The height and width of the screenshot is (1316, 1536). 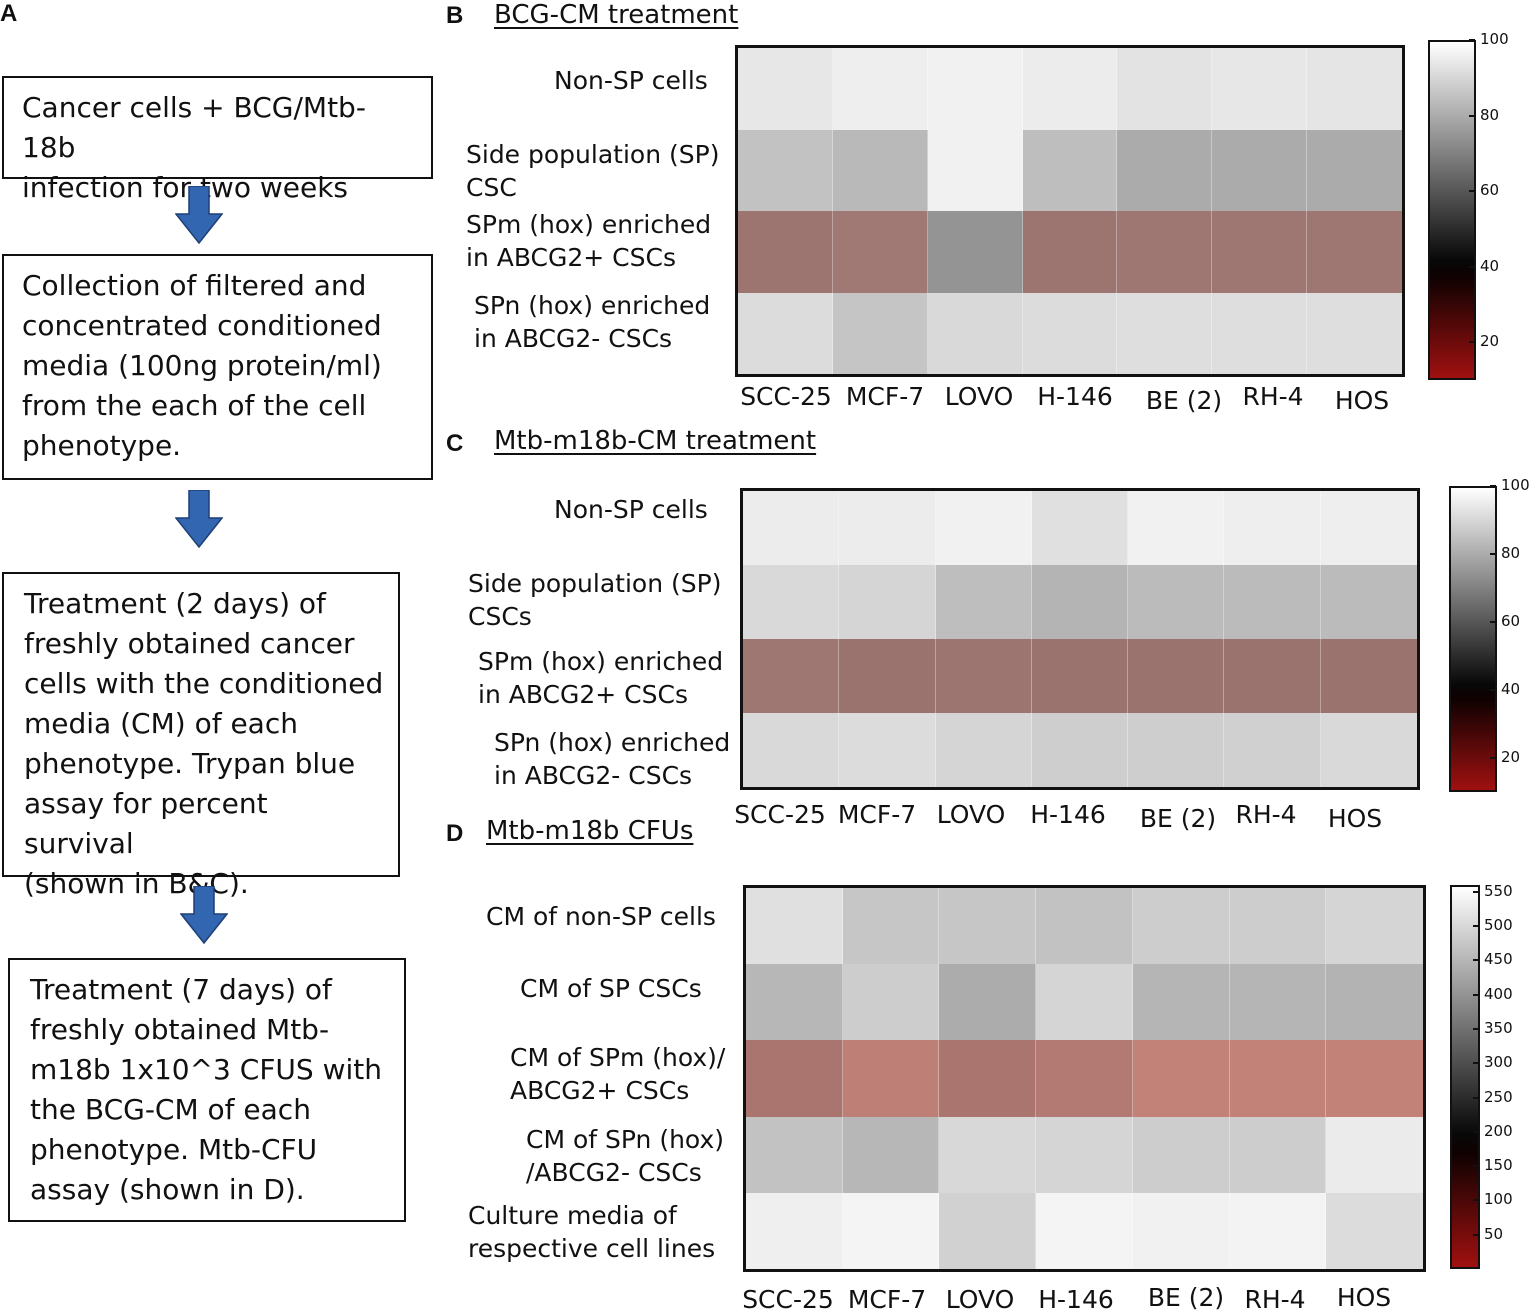 What do you see at coordinates (618, 1074) in the screenshot?
I see `heatmap-d-row-label: CM of SPm (hox)/ ABCG2+ CSCs` at bounding box center [618, 1074].